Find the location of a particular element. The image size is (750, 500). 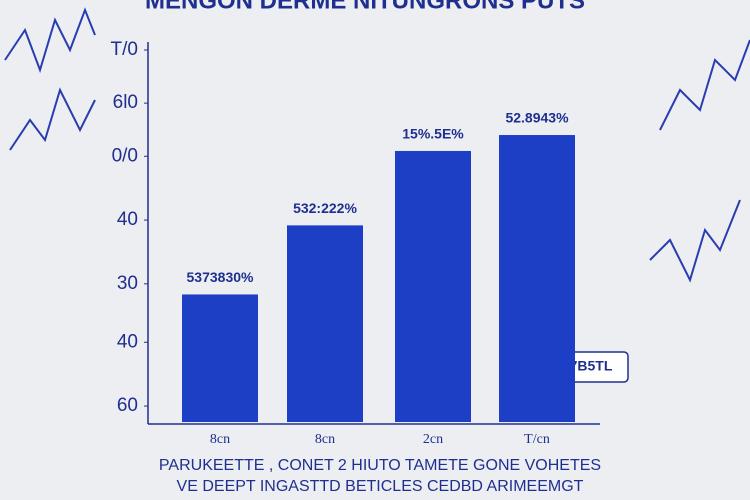

annotation: 7B5TL is located at coordinates (591, 366).